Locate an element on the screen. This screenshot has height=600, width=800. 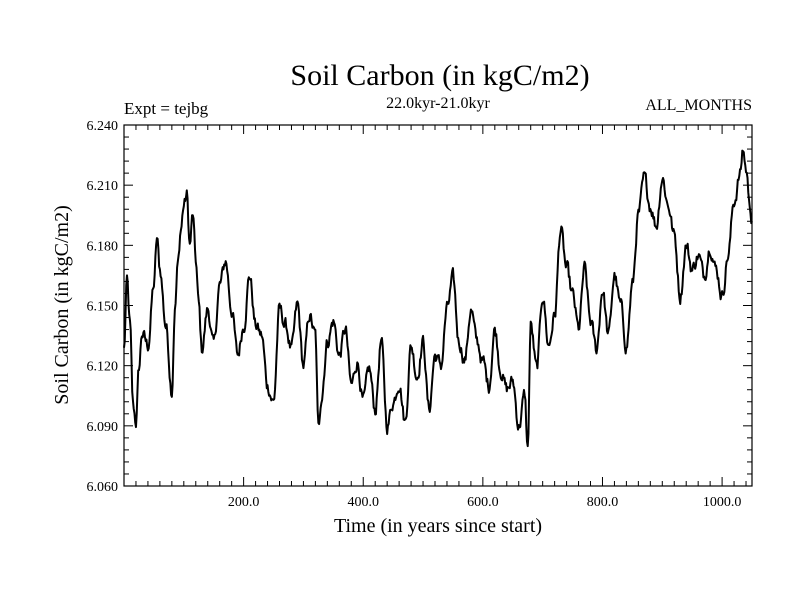
y-tick-label: 6.180 is located at coordinates (103, 246).